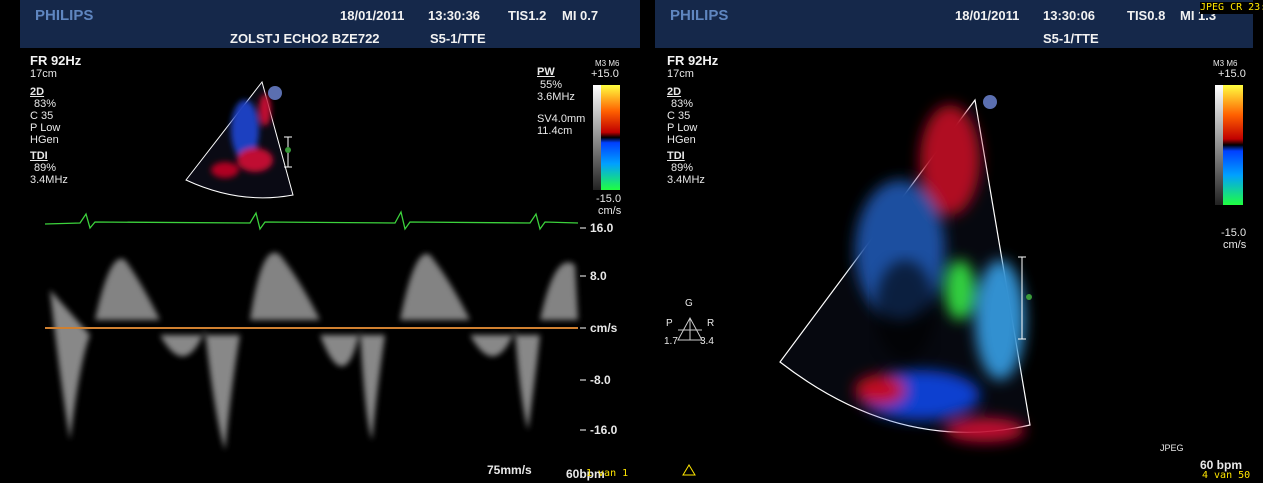 The width and height of the screenshot is (1263, 483). What do you see at coordinates (604, 328) in the screenshot?
I see `scale-label: cm/s` at bounding box center [604, 328].